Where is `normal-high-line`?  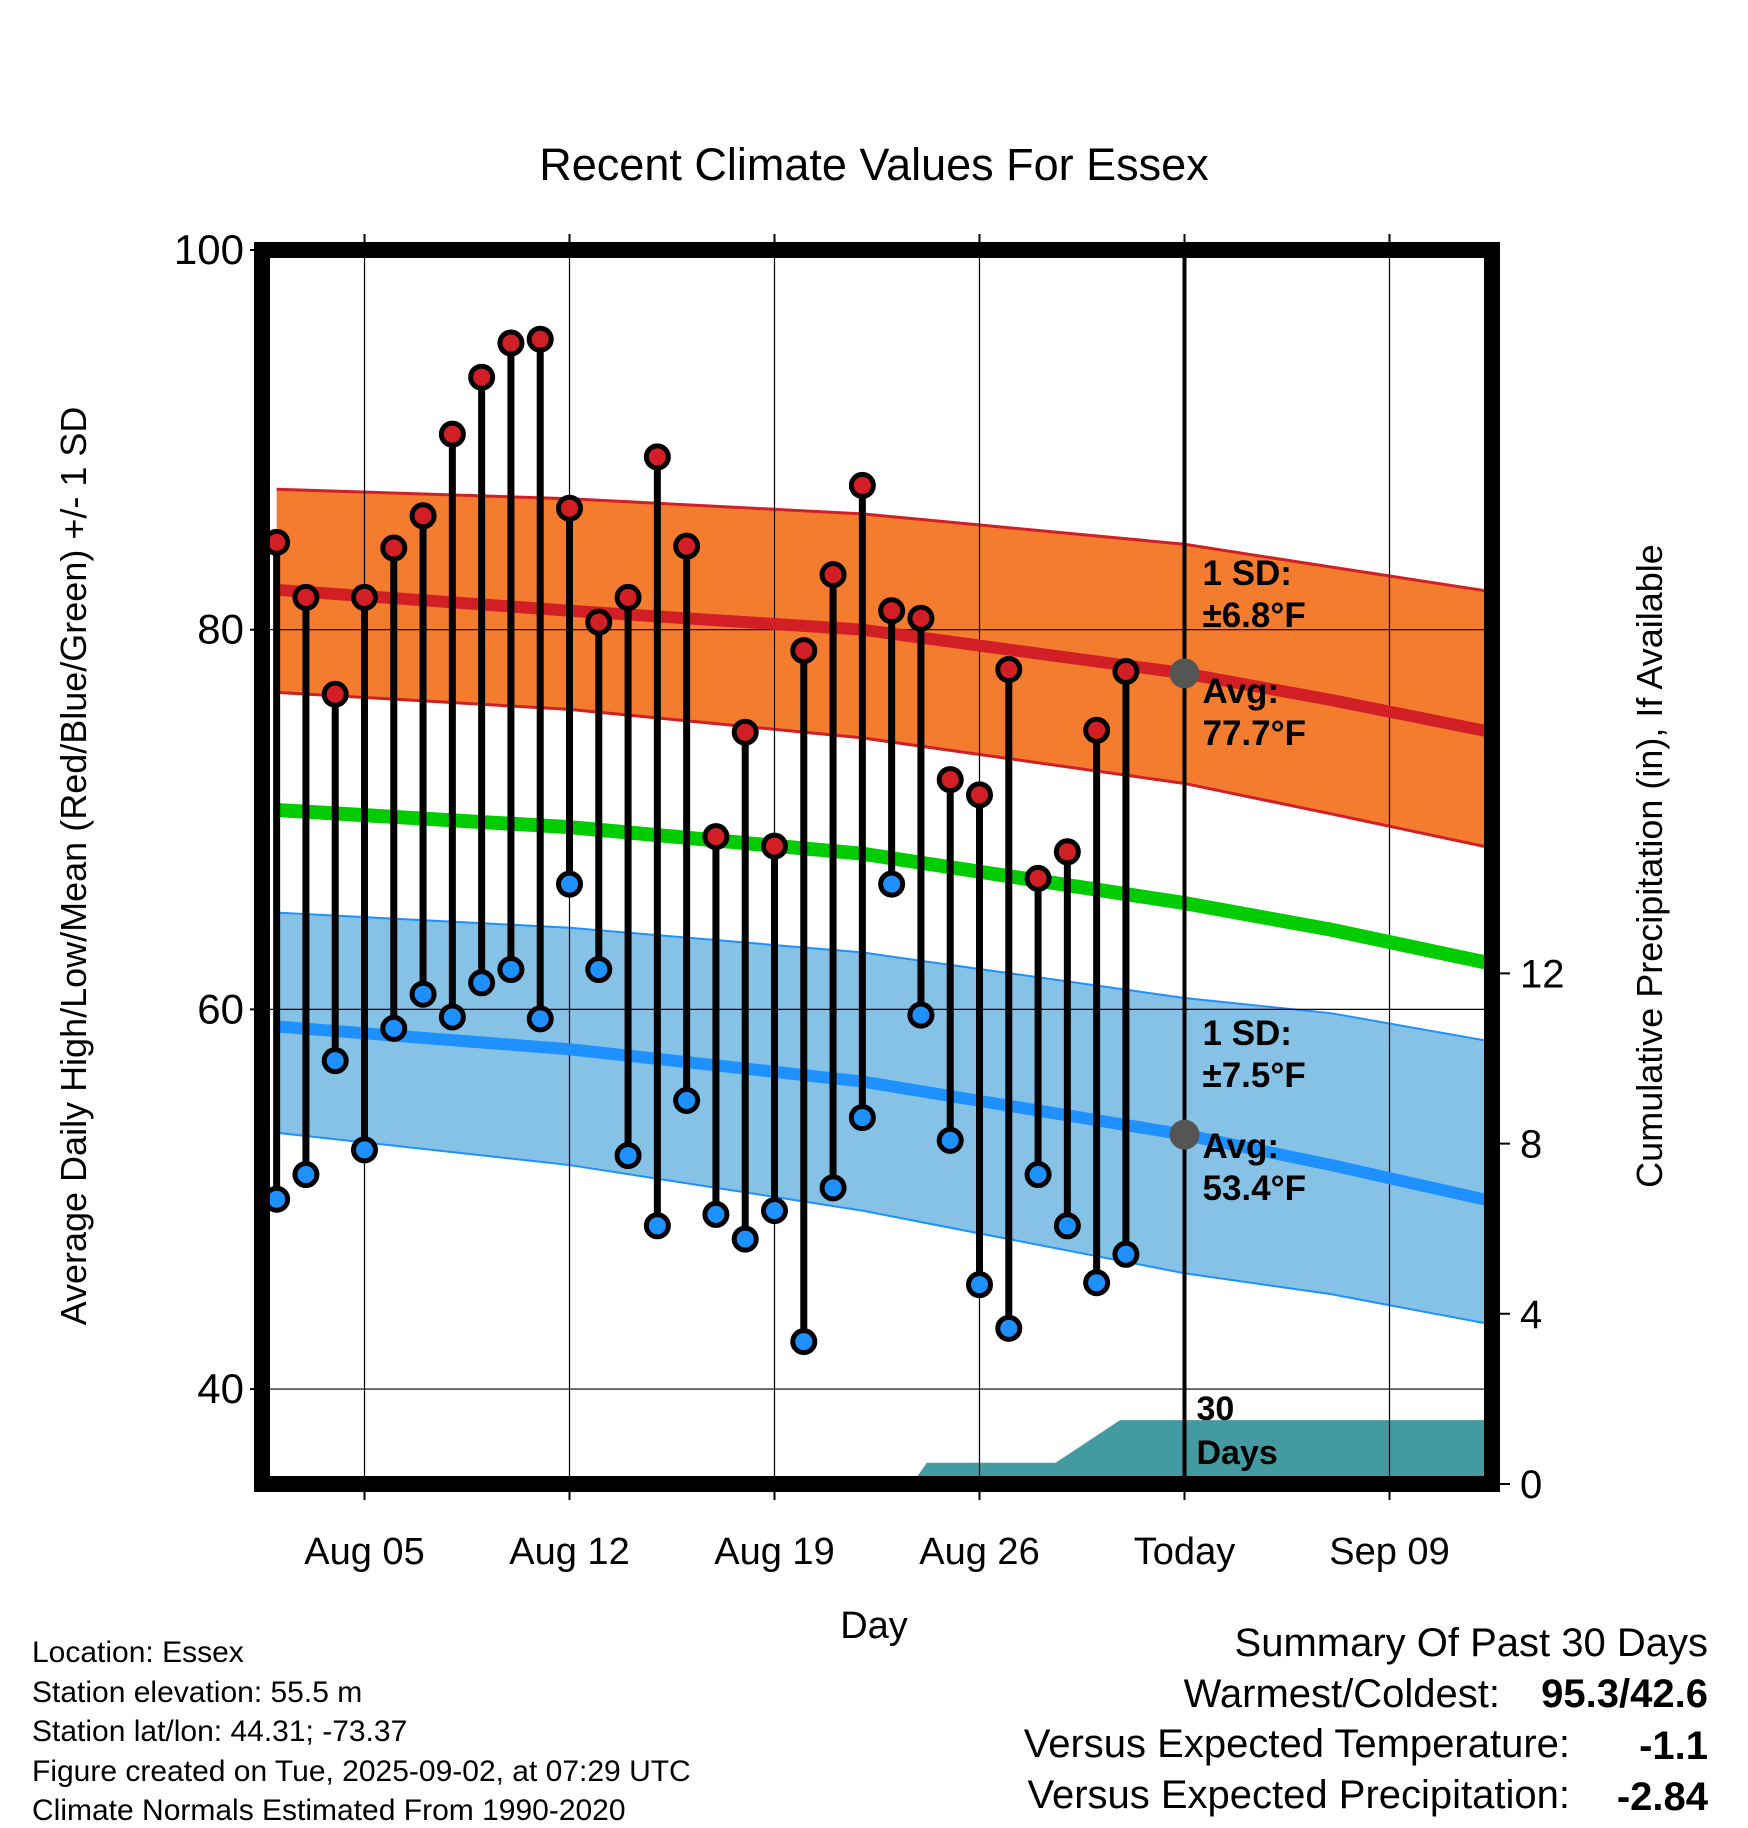
normal-high-line is located at coordinates (884, 661).